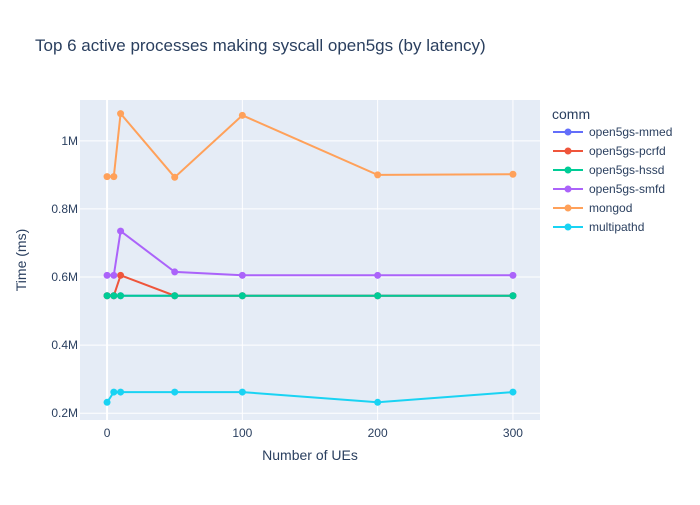  What do you see at coordinates (310, 397) in the screenshot?
I see `series-multipathd` at bounding box center [310, 397].